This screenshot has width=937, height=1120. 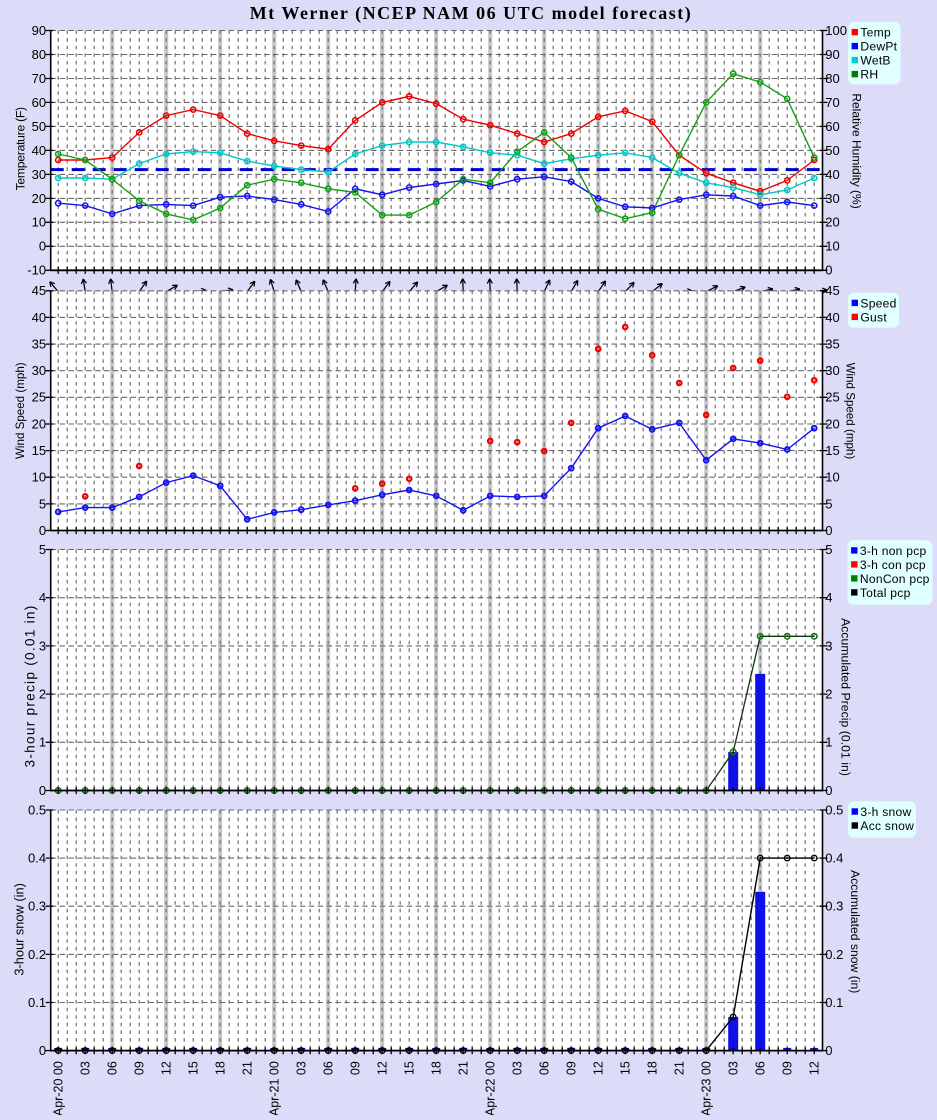 What do you see at coordinates (895, 579) in the screenshot?
I see `svg-text: NonCon pcp` at bounding box center [895, 579].